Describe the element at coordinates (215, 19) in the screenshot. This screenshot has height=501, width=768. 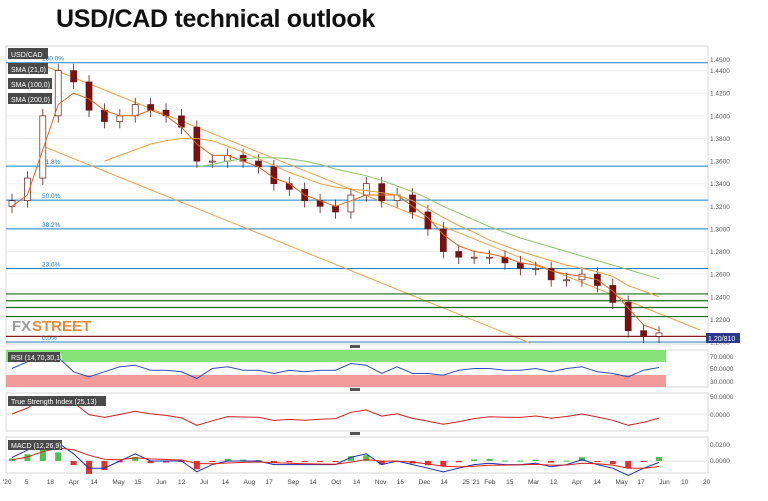
I see `page-title: USD/CAD technical outlook` at that location.